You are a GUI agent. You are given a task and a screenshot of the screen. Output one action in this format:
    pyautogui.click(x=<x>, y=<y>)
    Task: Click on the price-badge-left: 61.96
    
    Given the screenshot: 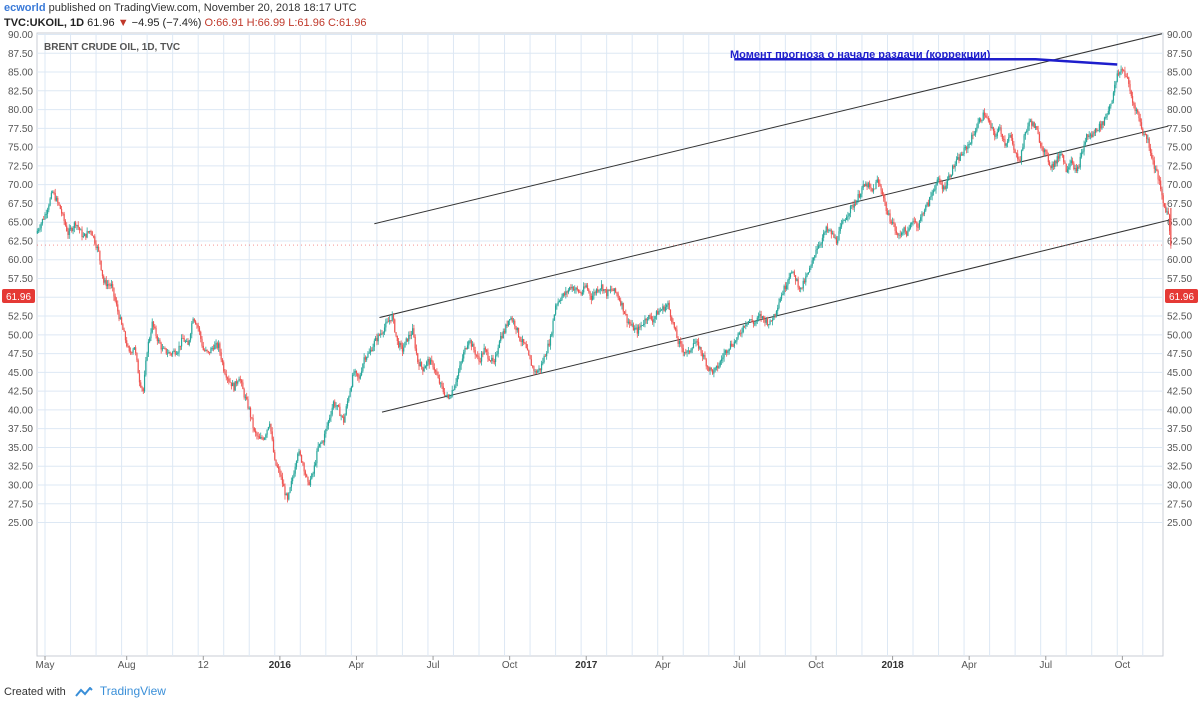 What is the action you would take?
    pyautogui.click(x=18, y=296)
    